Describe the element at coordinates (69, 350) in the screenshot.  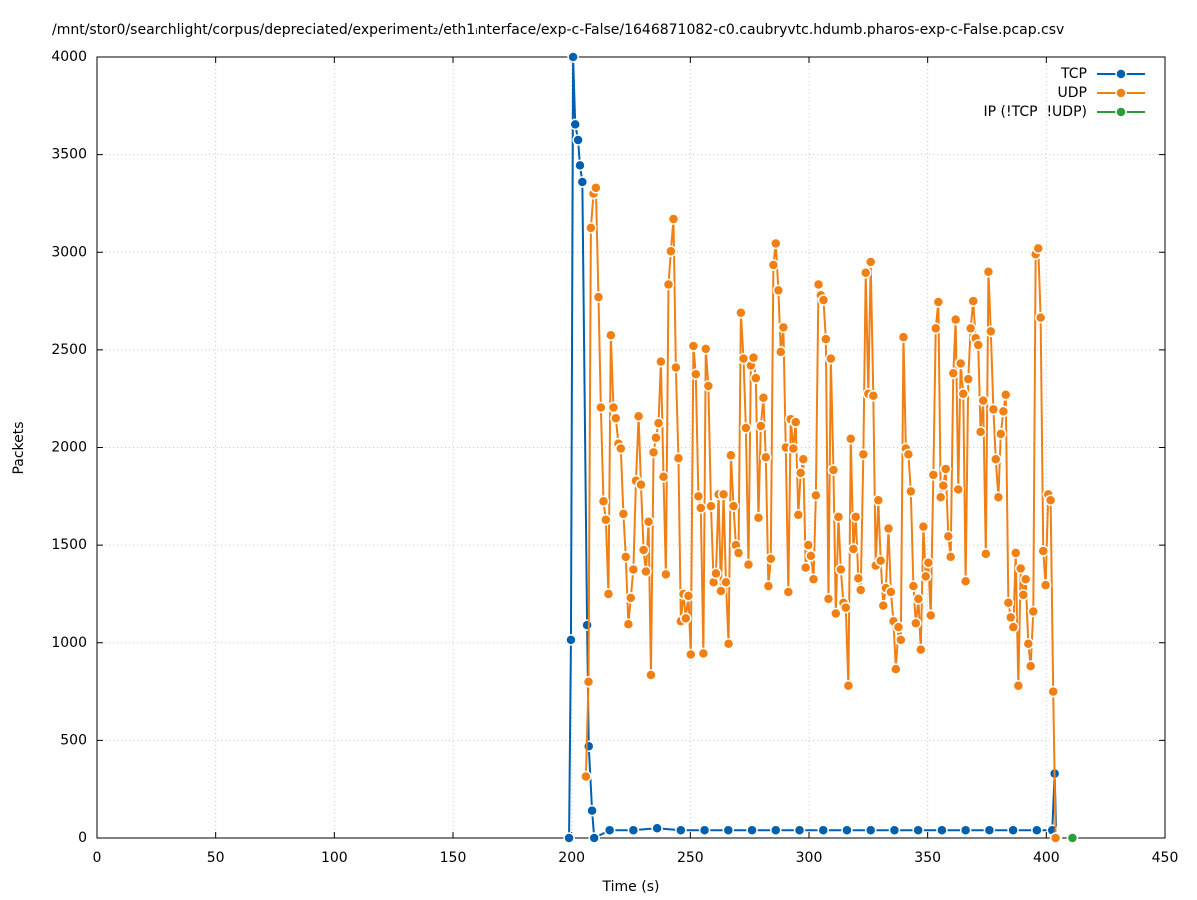
I see `y-tick-label: 2500` at that location.